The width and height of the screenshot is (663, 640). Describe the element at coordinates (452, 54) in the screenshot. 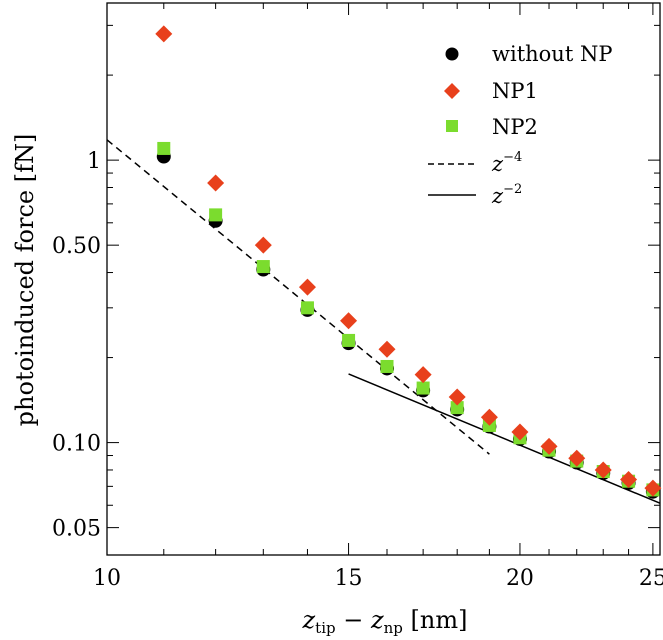

I see `legend-marker-without-np` at that location.